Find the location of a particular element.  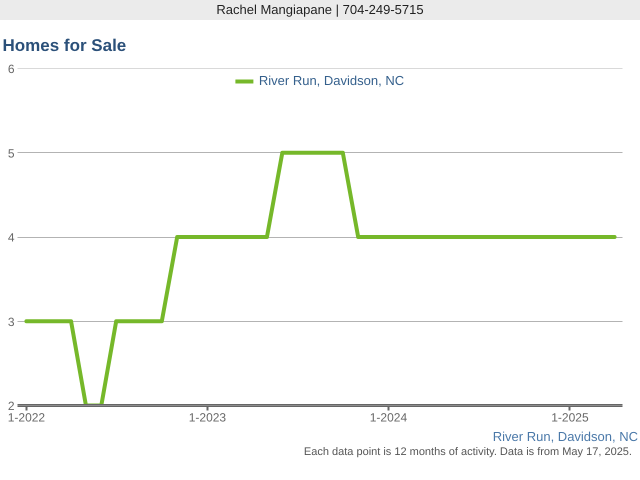

y-tick-label: 3 is located at coordinates (11, 321).